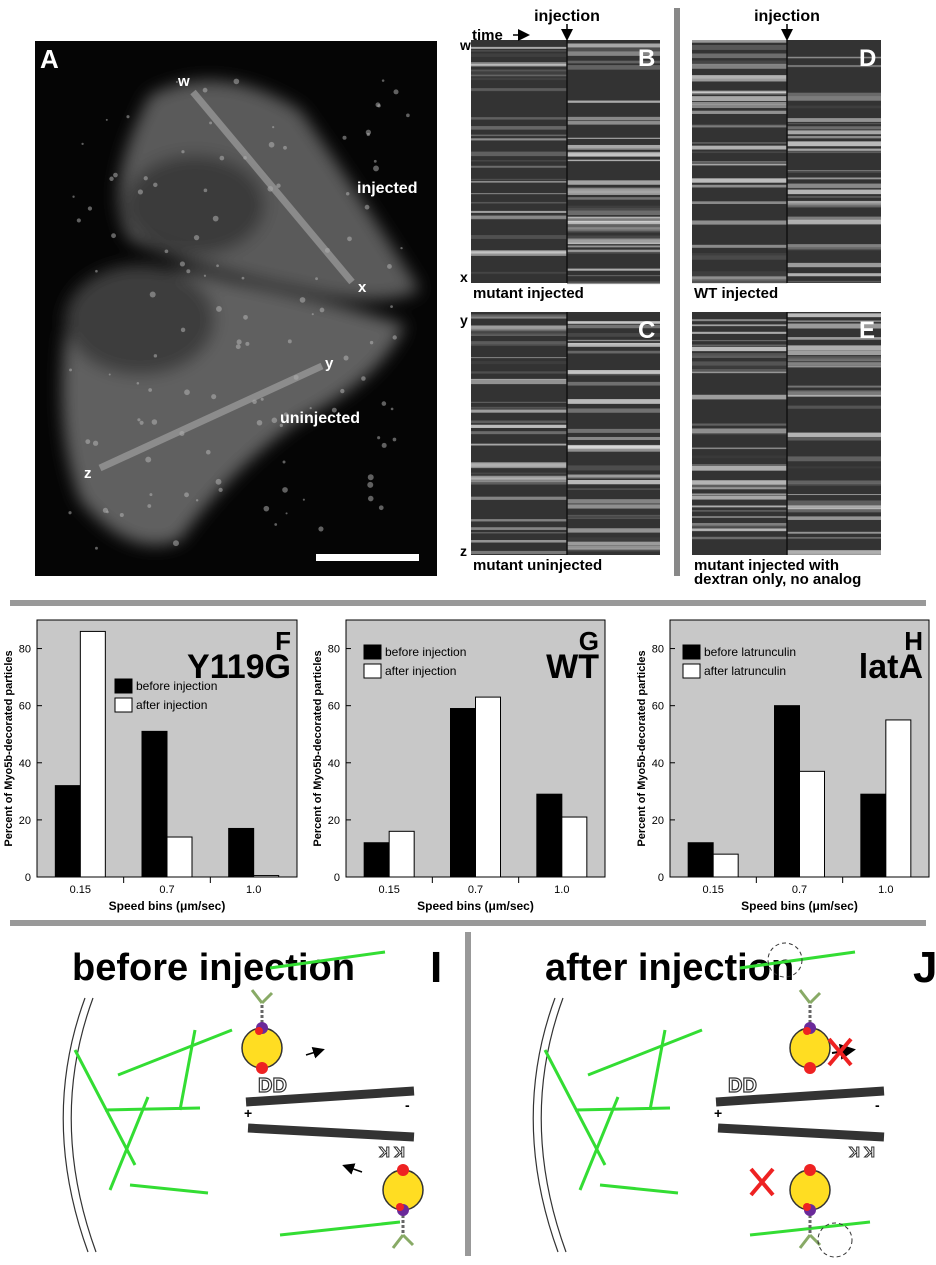  I want to click on y-tick-label: 0, so click(661, 878).